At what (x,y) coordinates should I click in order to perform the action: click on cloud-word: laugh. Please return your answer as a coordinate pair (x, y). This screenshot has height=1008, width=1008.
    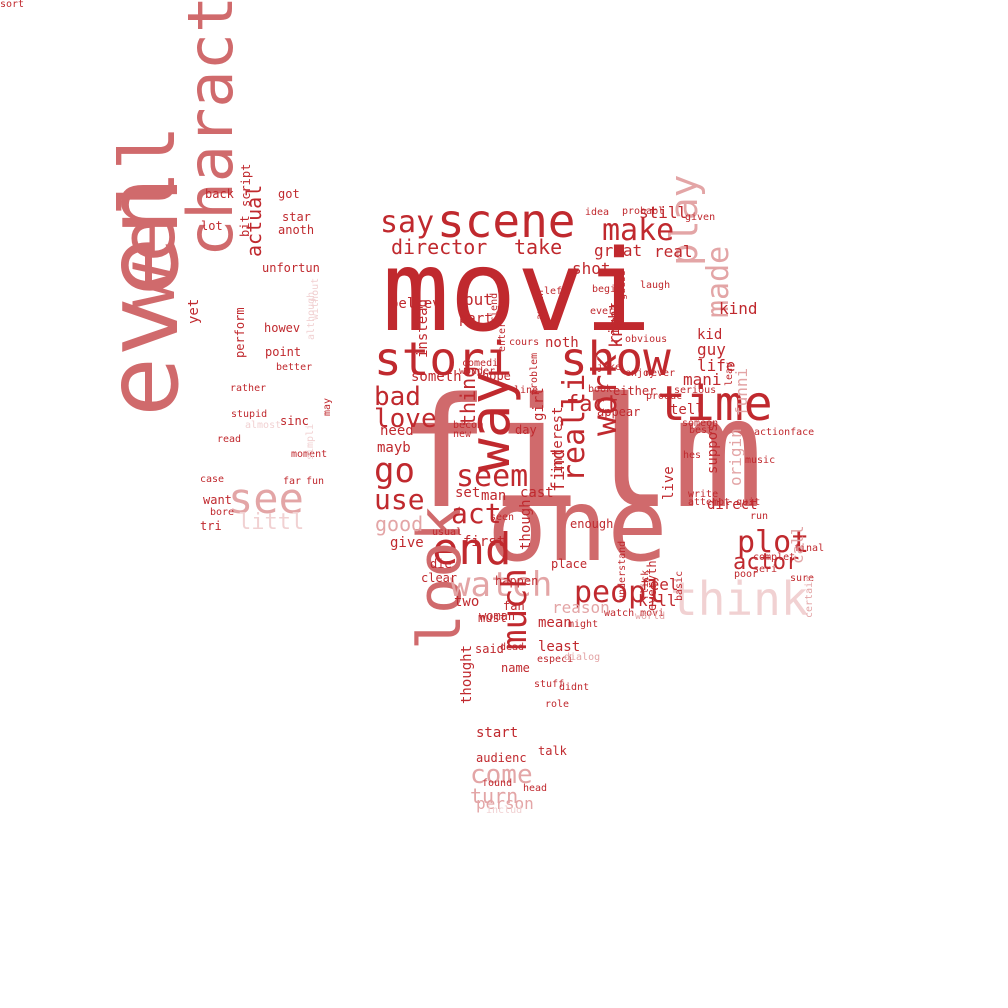
    Looking at the image, I should click on (655, 285).